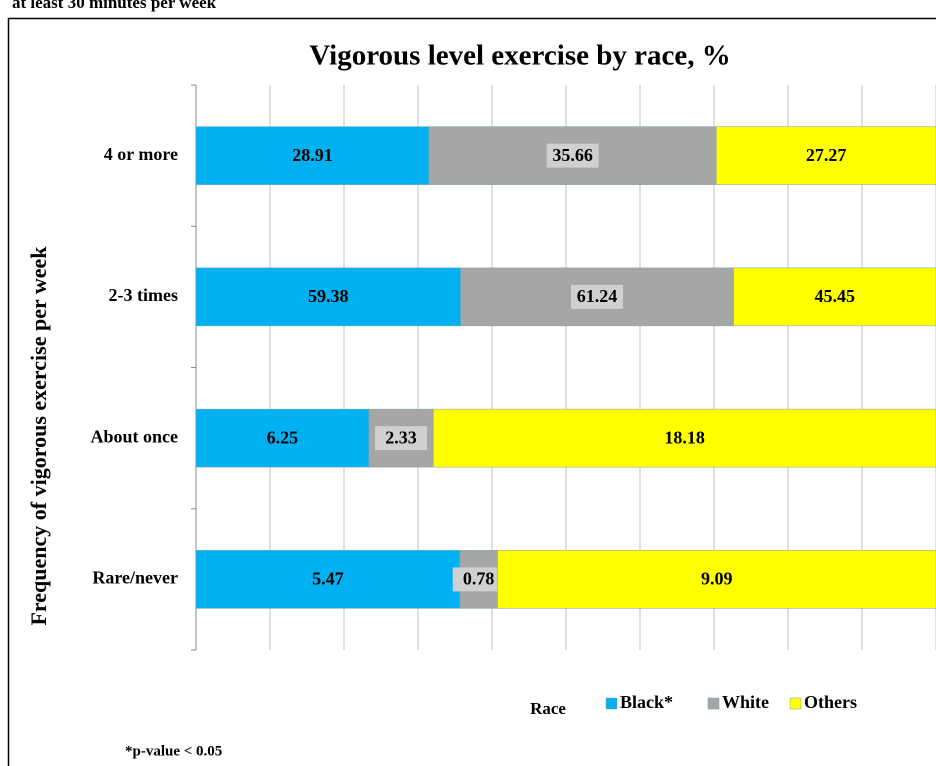 The image size is (936, 766). What do you see at coordinates (38, 436) in the screenshot?
I see `y-axis-label: Frequency of vigorous exercise per week` at bounding box center [38, 436].